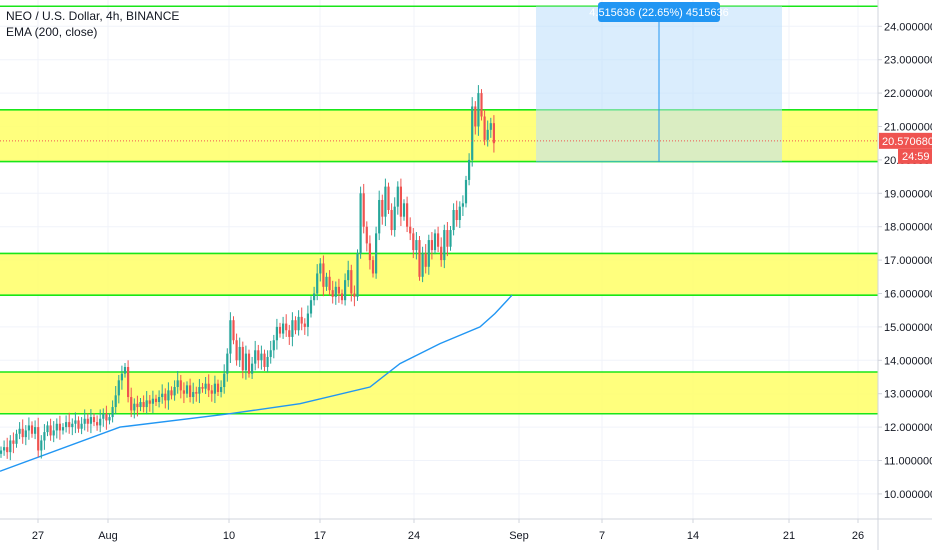  I want to click on y-tick-label: 18.000000, so click(908, 228).